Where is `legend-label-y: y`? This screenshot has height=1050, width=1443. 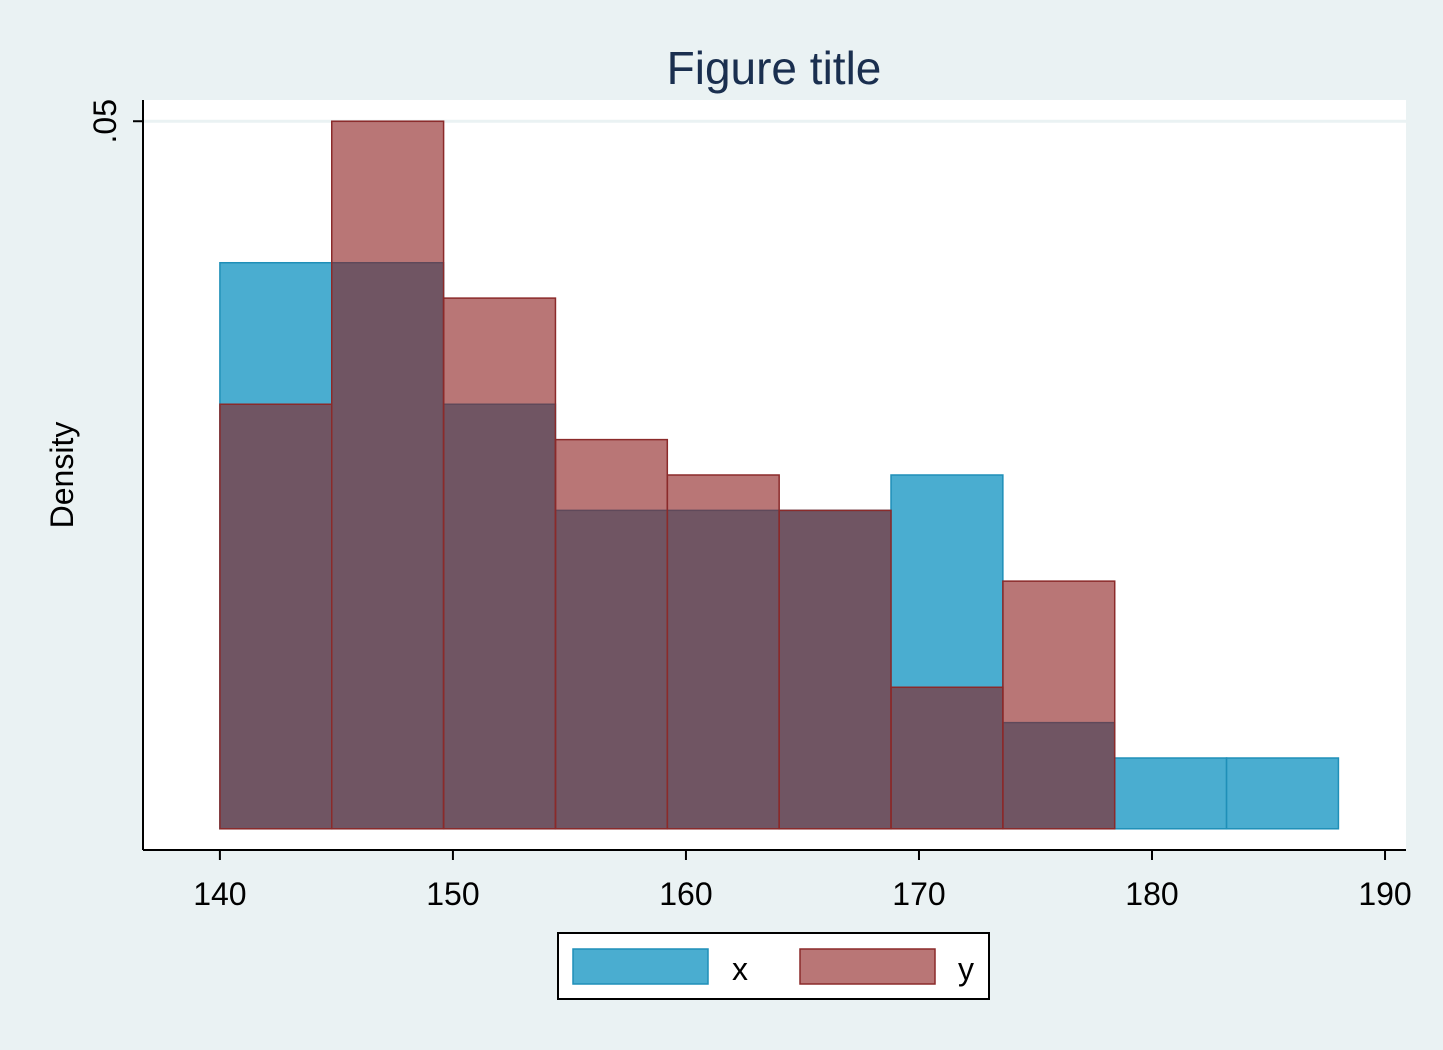 legend-label-y: y is located at coordinates (966, 969).